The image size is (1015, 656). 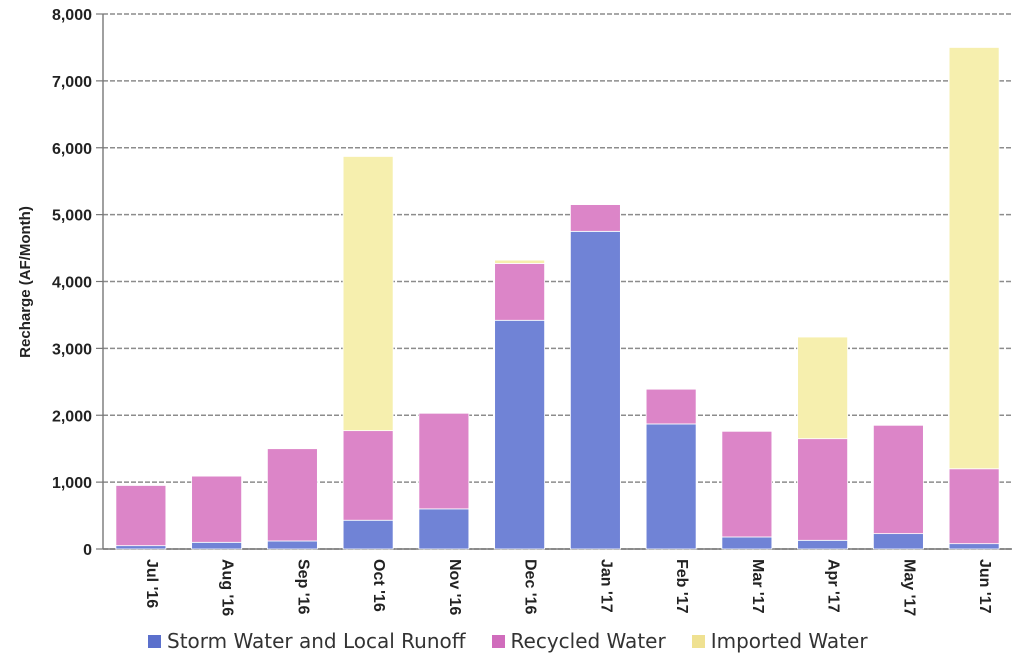 What do you see at coordinates (588, 641) in the screenshot?
I see `legend-label-recycled-water: Recycled Water` at bounding box center [588, 641].